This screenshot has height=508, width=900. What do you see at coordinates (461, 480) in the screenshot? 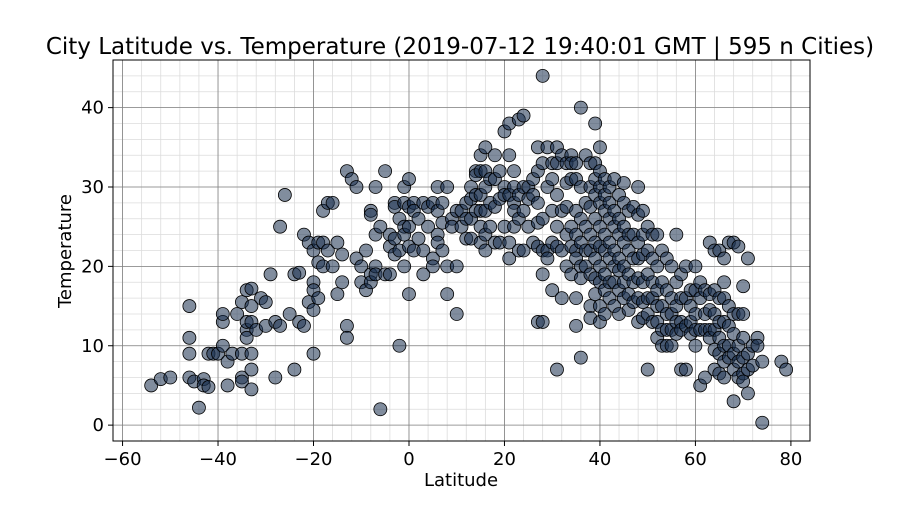
I see `x-axis-label: Latitude` at bounding box center [461, 480].